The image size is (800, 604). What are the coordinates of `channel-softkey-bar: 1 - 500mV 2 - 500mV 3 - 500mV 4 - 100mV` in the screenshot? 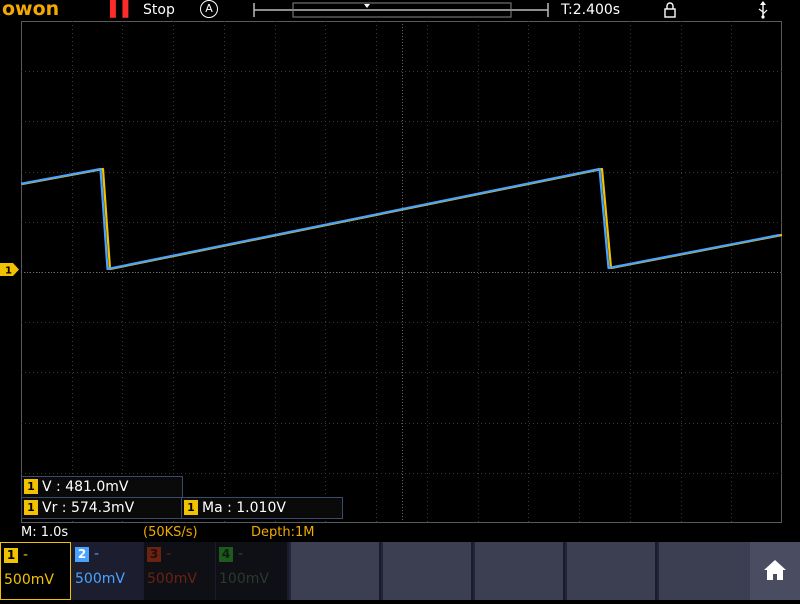 It's located at (400, 571).